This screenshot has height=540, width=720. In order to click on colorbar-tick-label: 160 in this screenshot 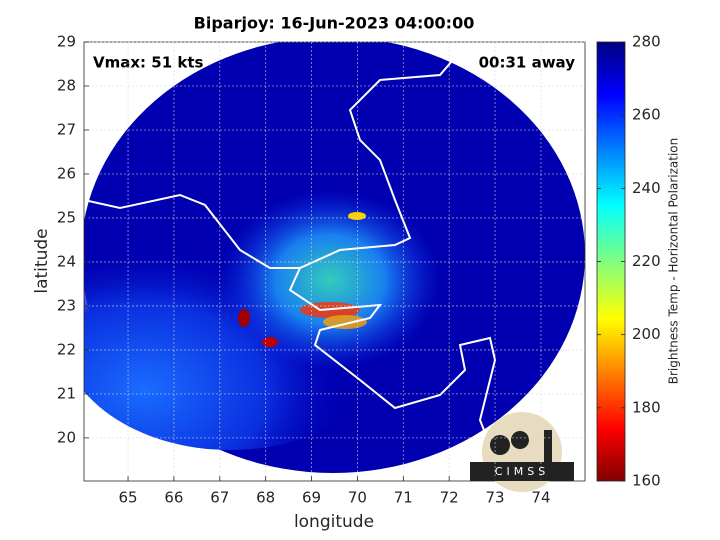, I will do `click(646, 481)`.